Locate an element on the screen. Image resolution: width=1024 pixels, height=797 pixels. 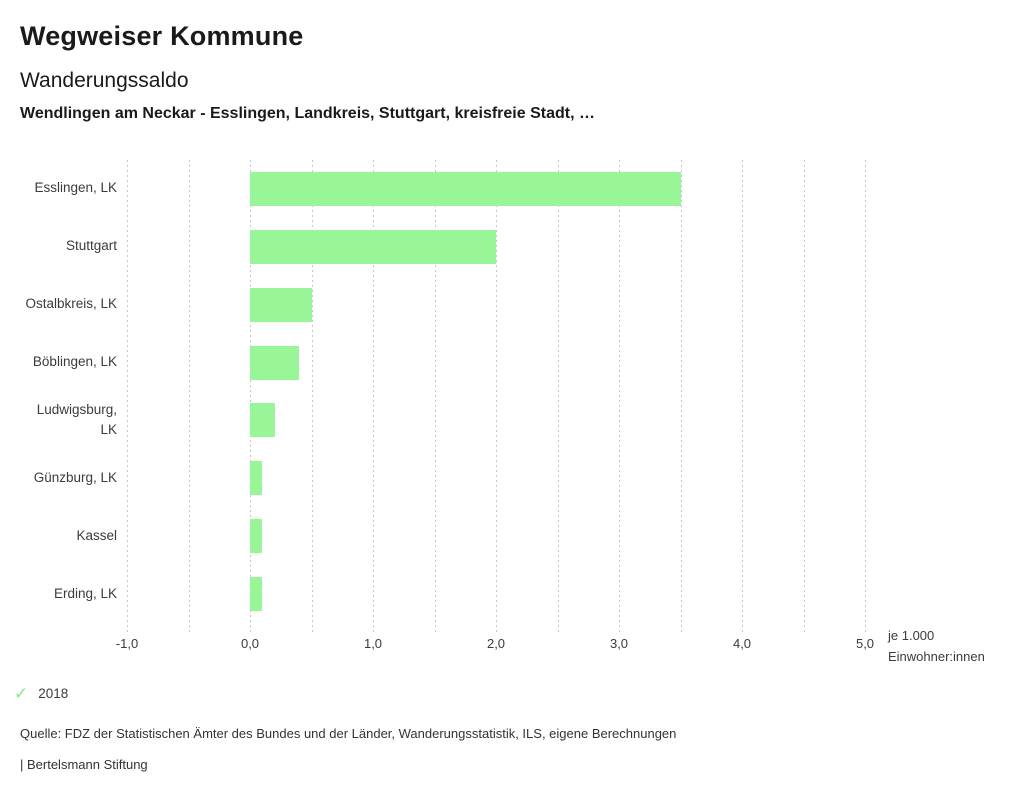
x-axis-unit-line1: je 1.000 is located at coordinates (911, 635).